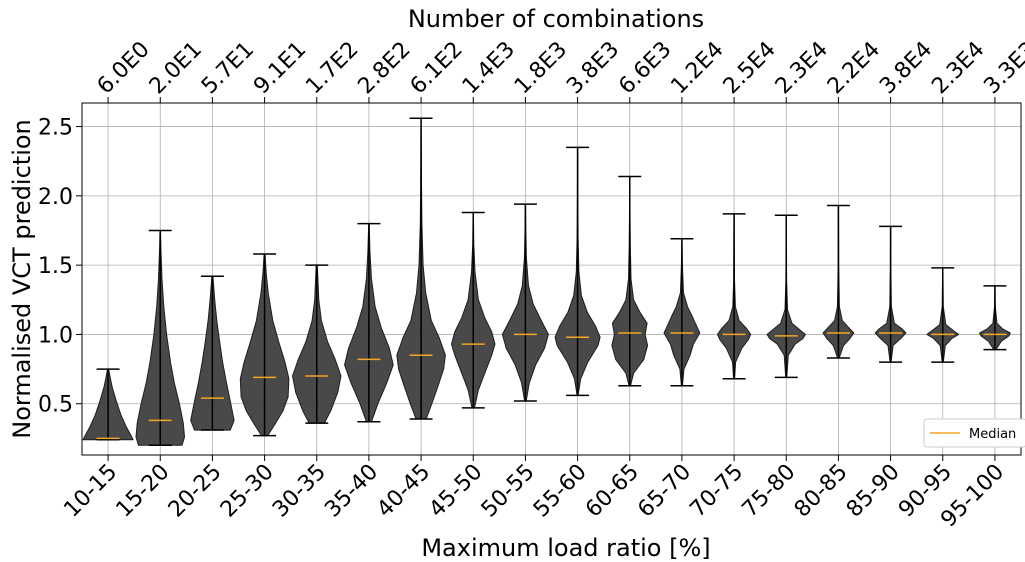  I want to click on top-tick-label: 1.7E2, so click(332, 68).